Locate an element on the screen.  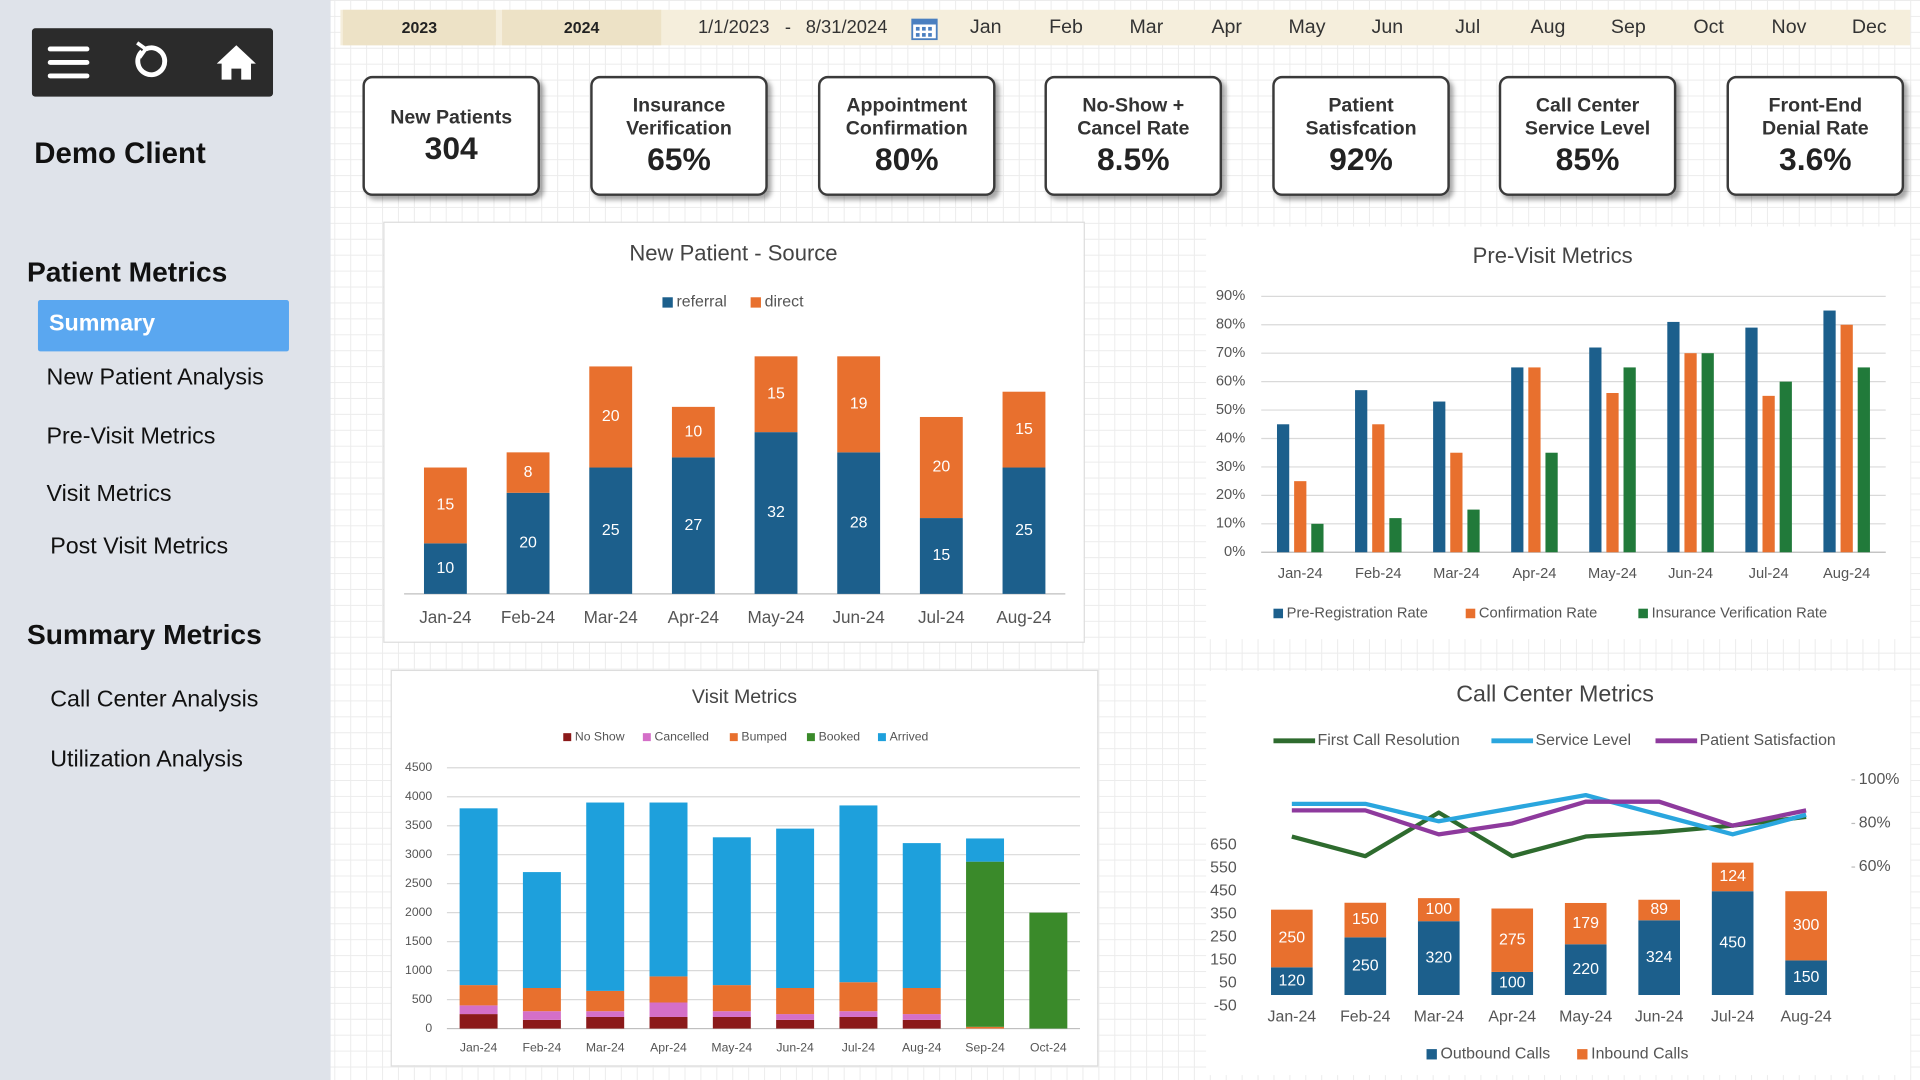
y-tick-label: 150 is located at coordinates (1223, 960).